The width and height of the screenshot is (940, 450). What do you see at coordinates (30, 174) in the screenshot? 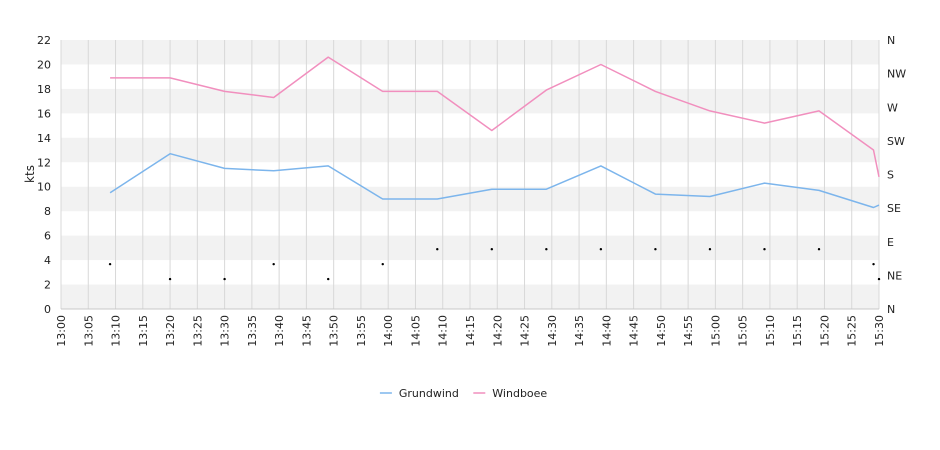
I see `y-axis-label: kts` at bounding box center [30, 174].